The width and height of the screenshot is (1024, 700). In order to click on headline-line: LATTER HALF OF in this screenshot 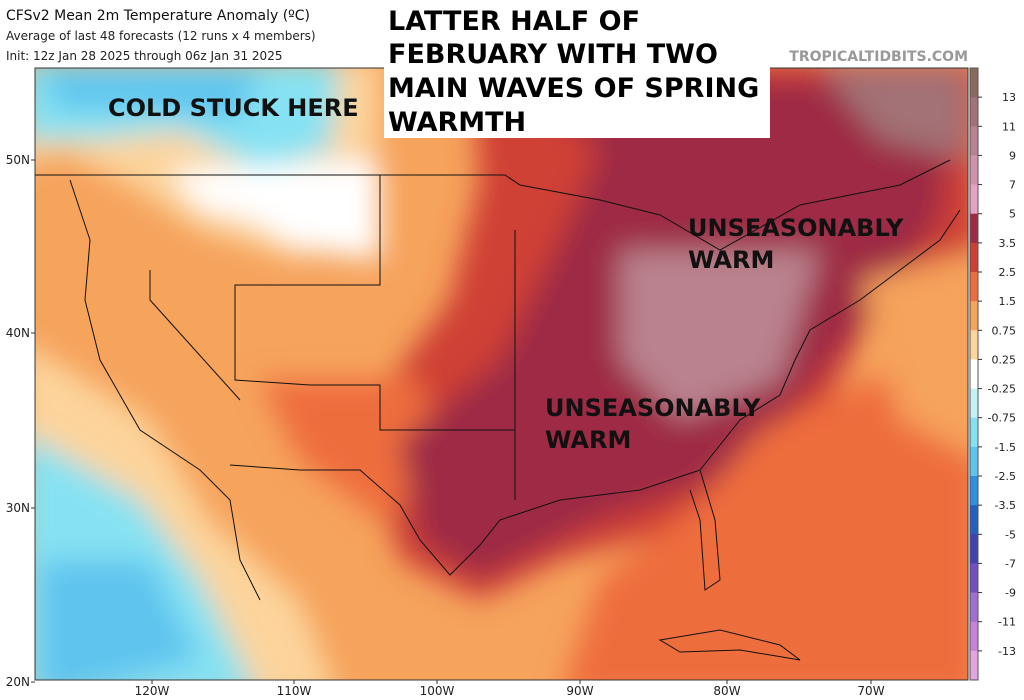, I will do `click(514, 21)`.